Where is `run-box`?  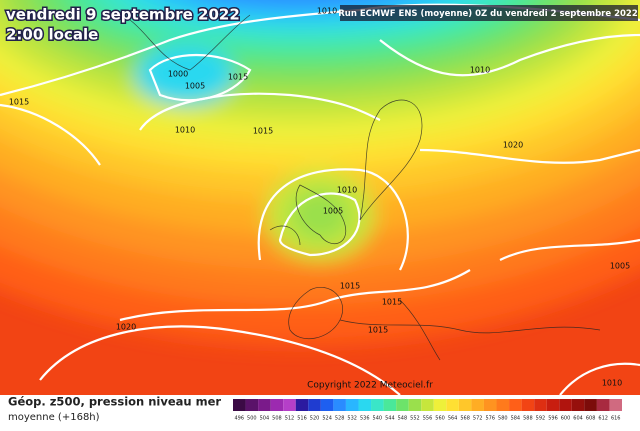
run-box is located at coordinates (489, 13).